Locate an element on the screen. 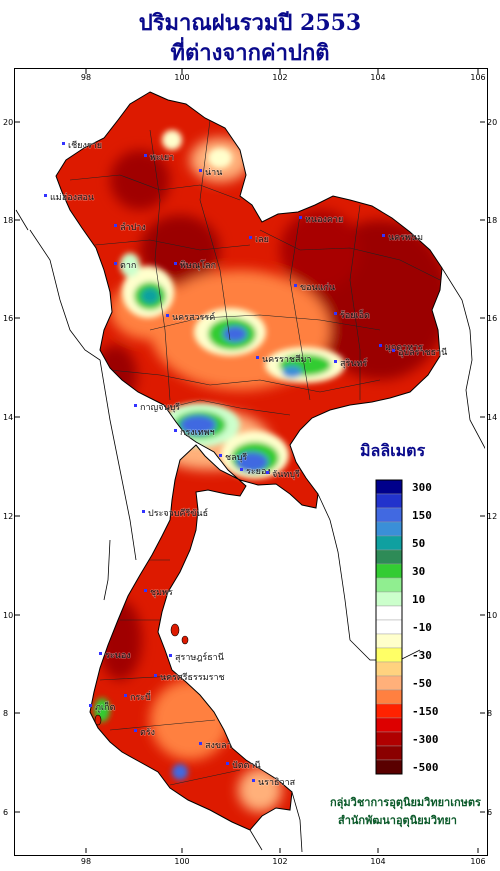 The image size is (500, 871). place-name: ขอนแก่น is located at coordinates (317, 288).